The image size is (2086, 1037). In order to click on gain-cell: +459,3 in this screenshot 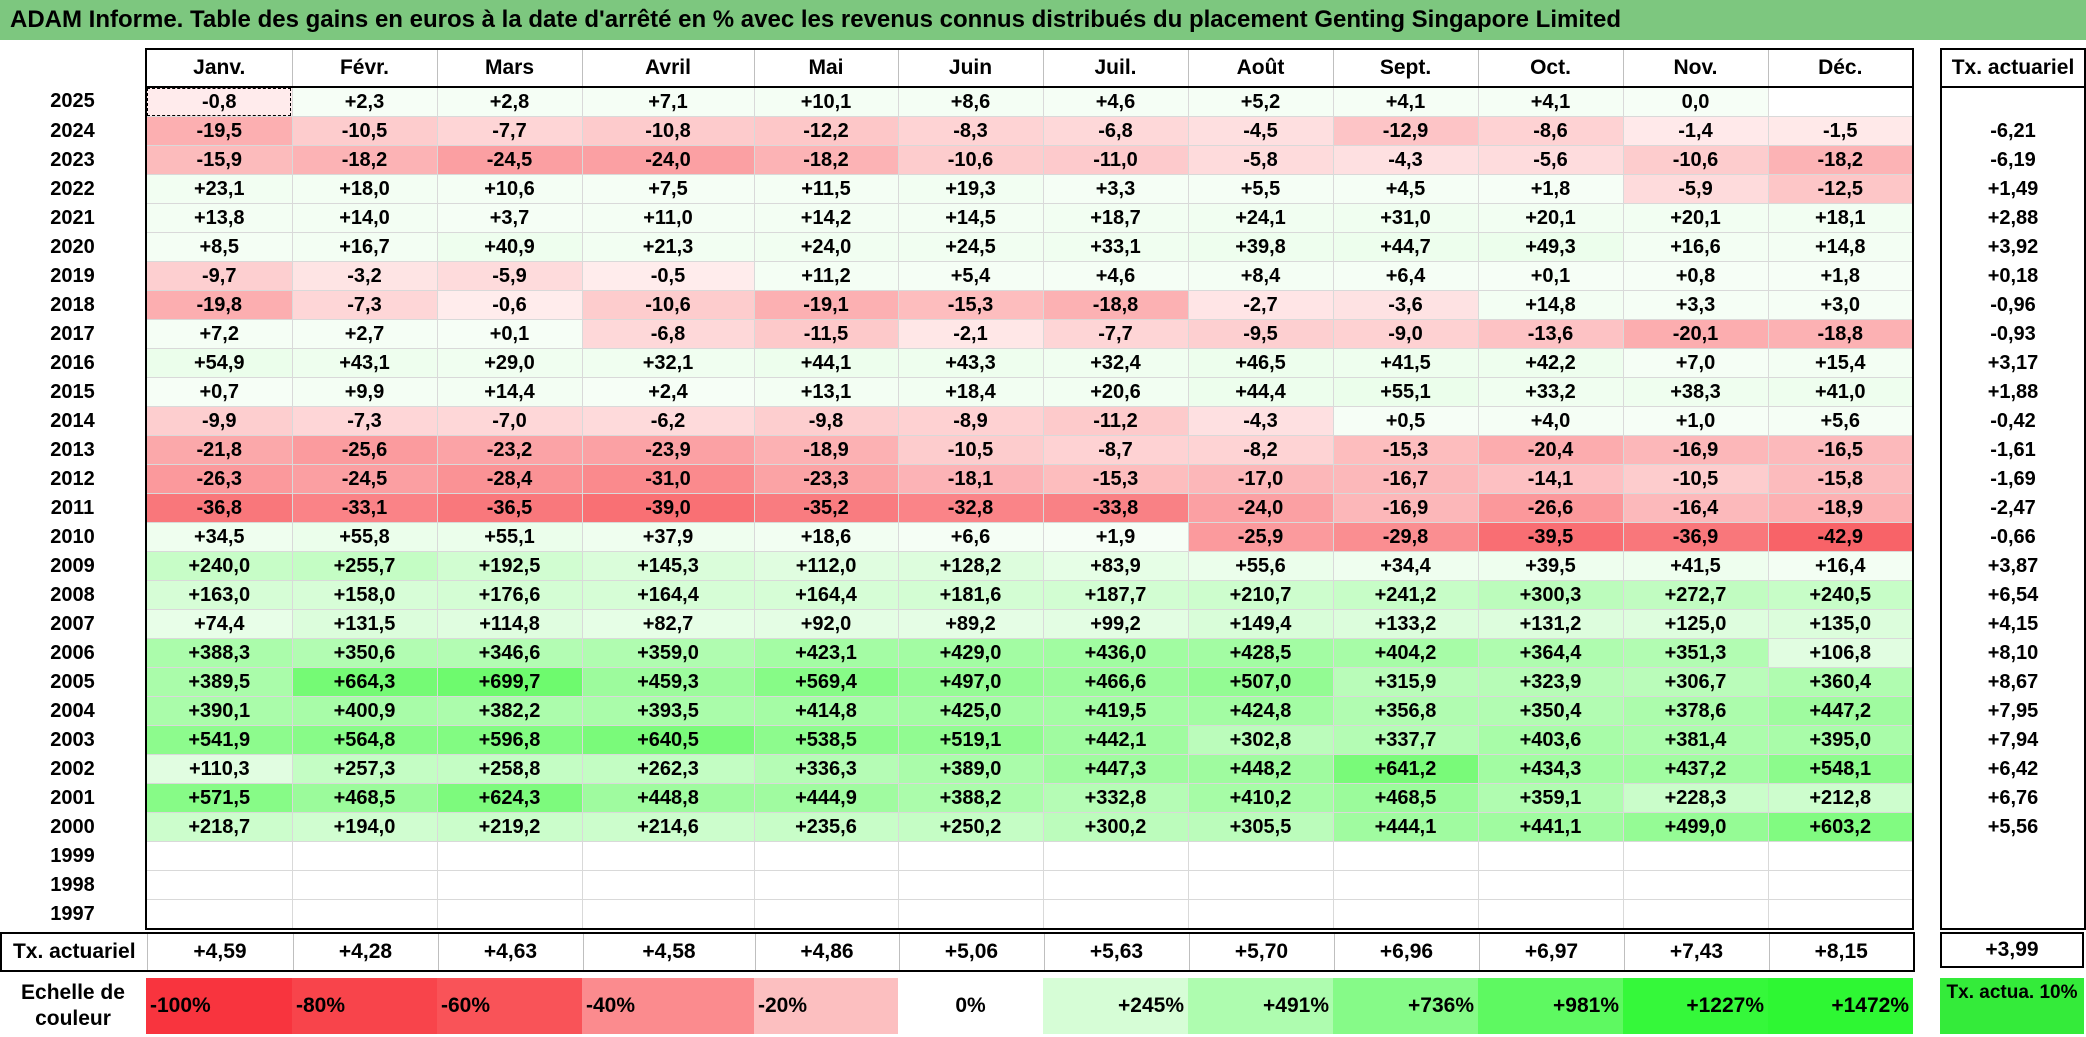, I will do `click(667, 682)`.